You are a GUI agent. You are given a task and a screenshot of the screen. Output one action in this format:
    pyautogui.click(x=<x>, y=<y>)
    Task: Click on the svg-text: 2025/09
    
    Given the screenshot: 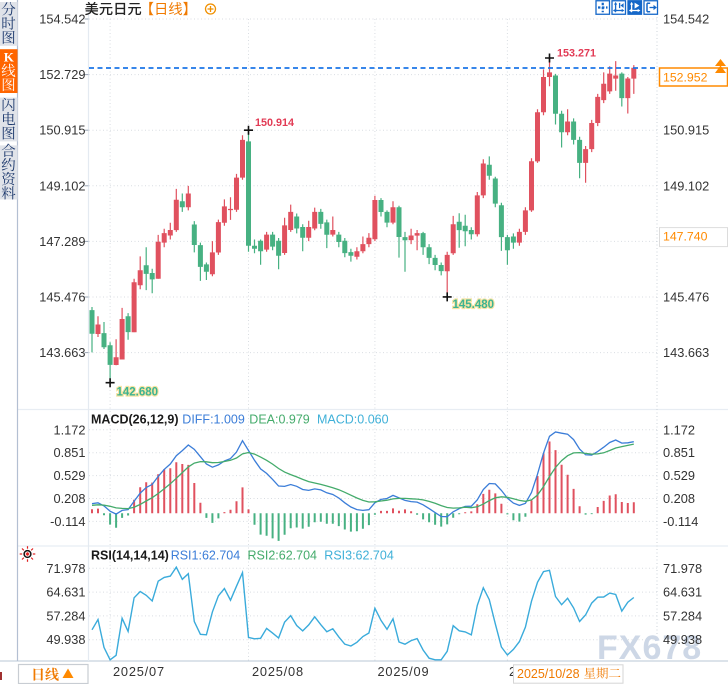 What is the action you would take?
    pyautogui.click(x=404, y=671)
    